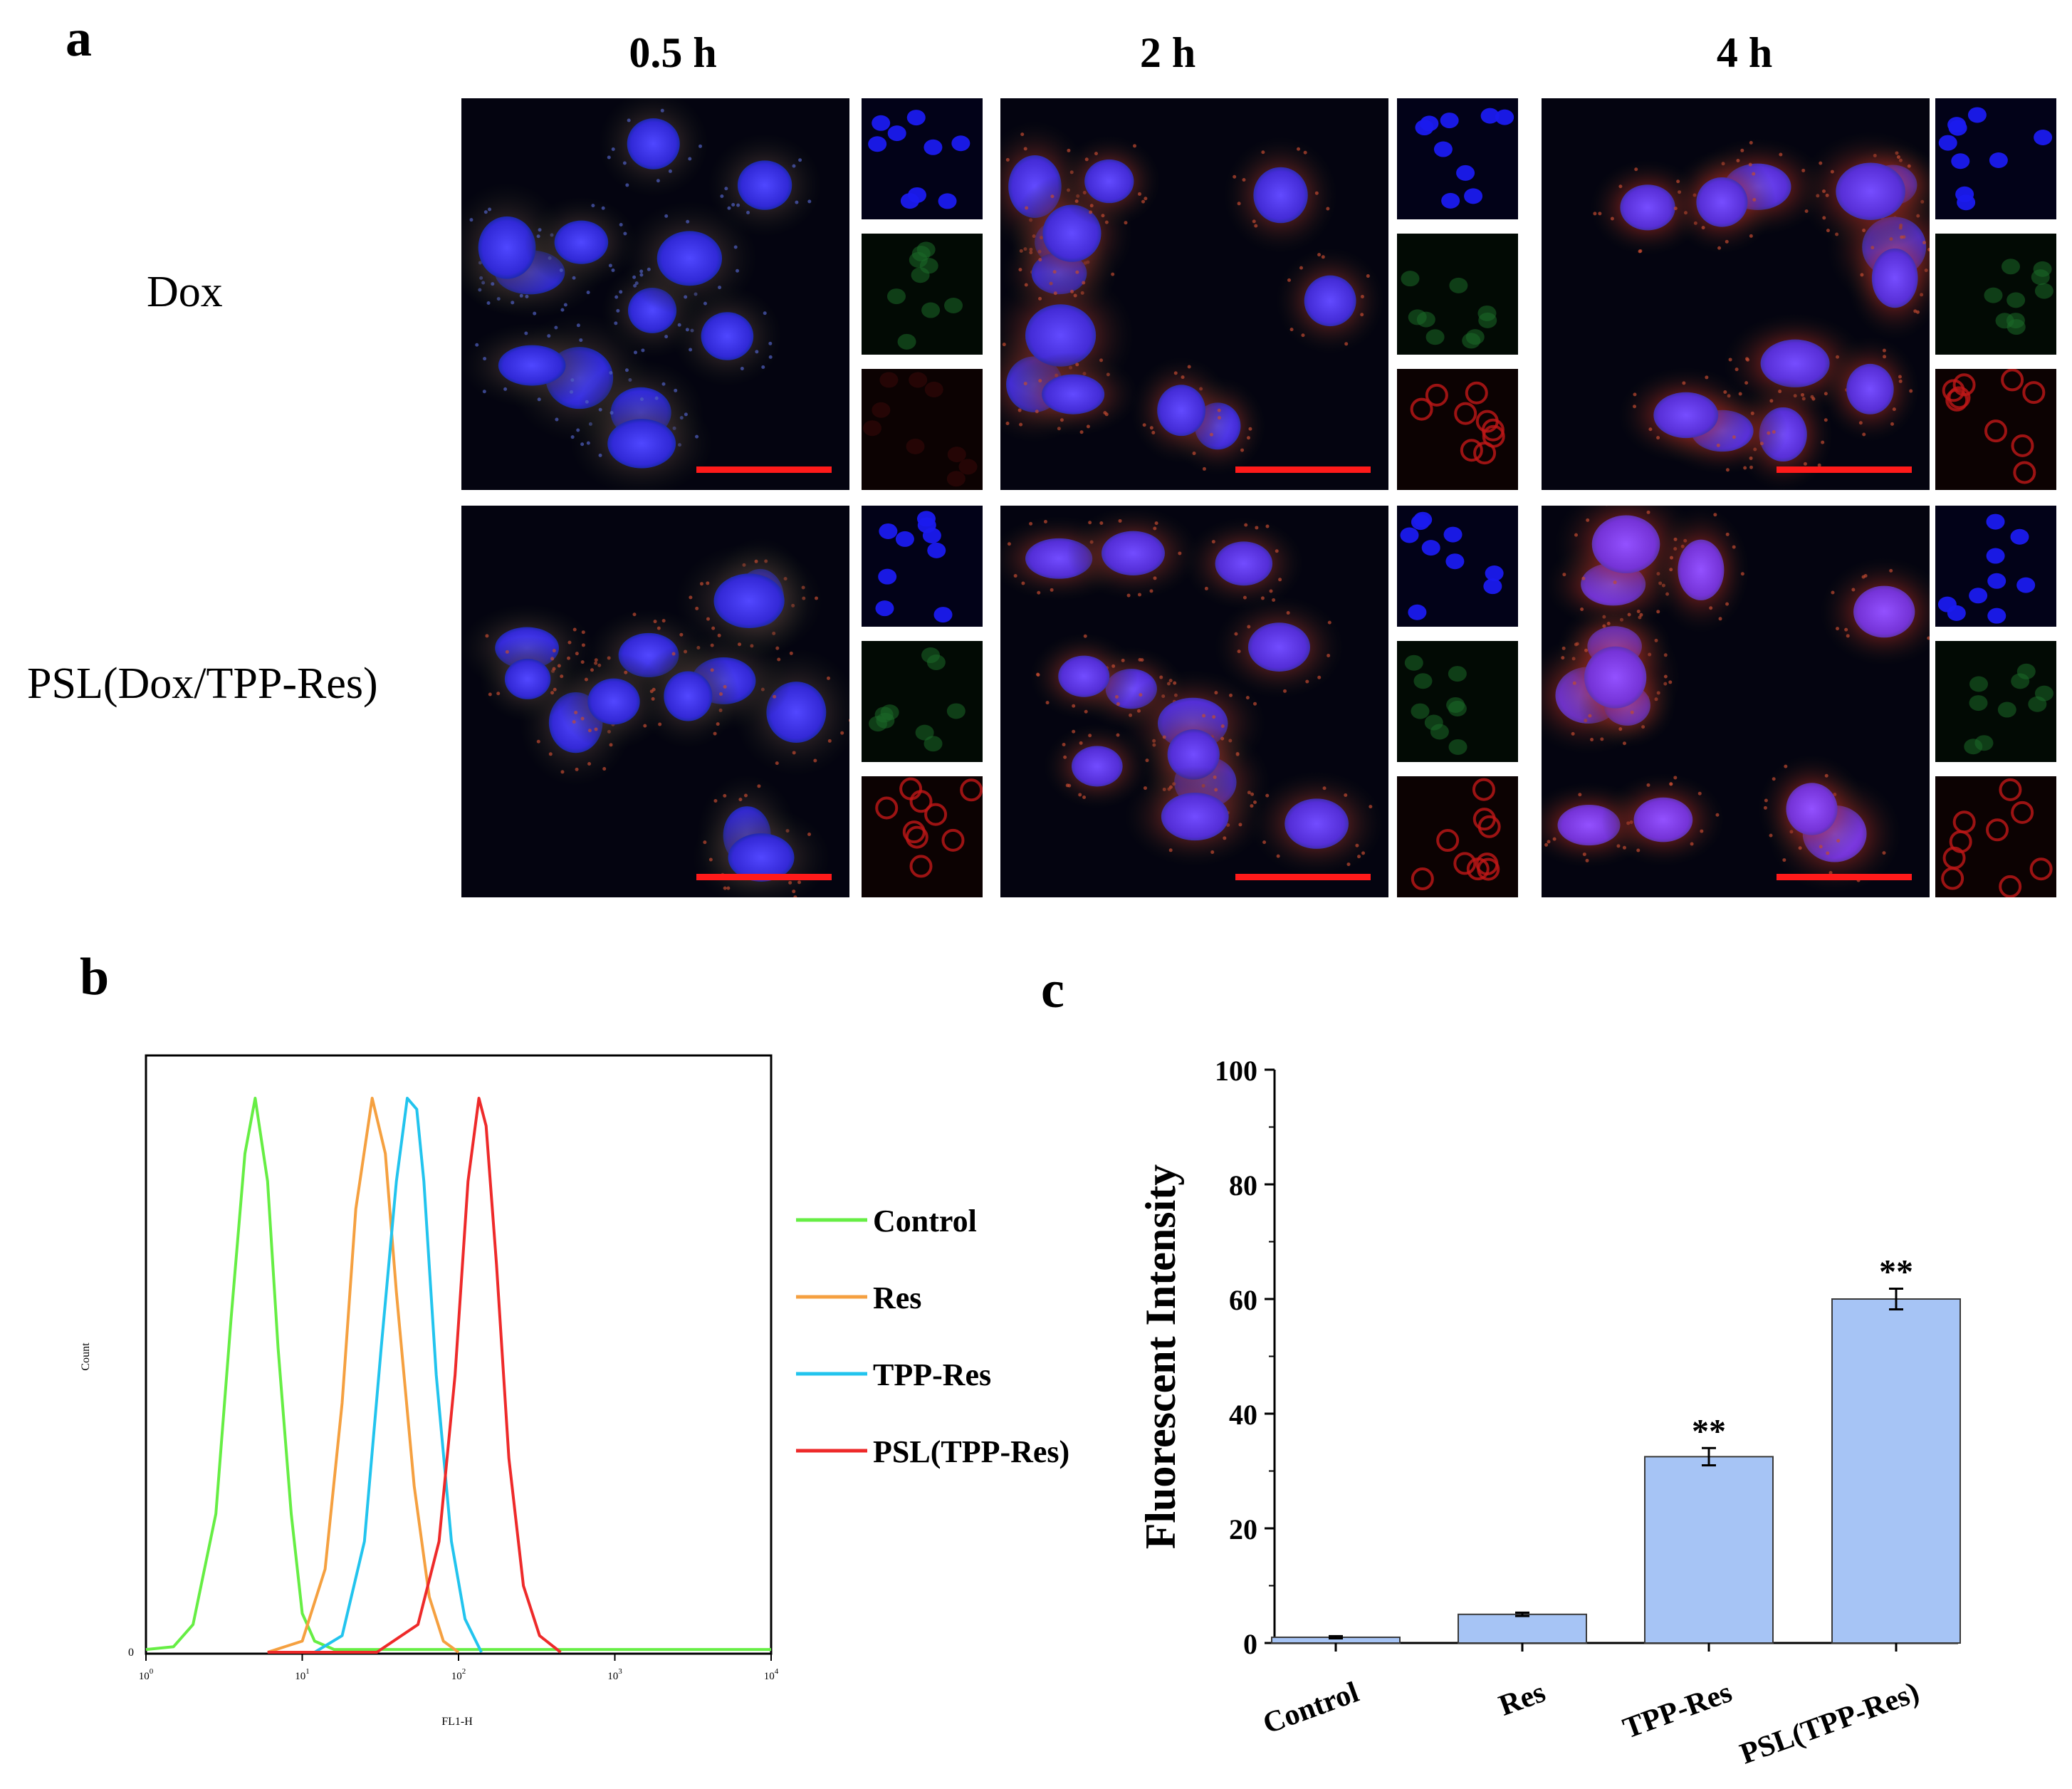 The image size is (2072, 1789). I want to click on bar-chart-x-label: Res, so click(1522, 1699).